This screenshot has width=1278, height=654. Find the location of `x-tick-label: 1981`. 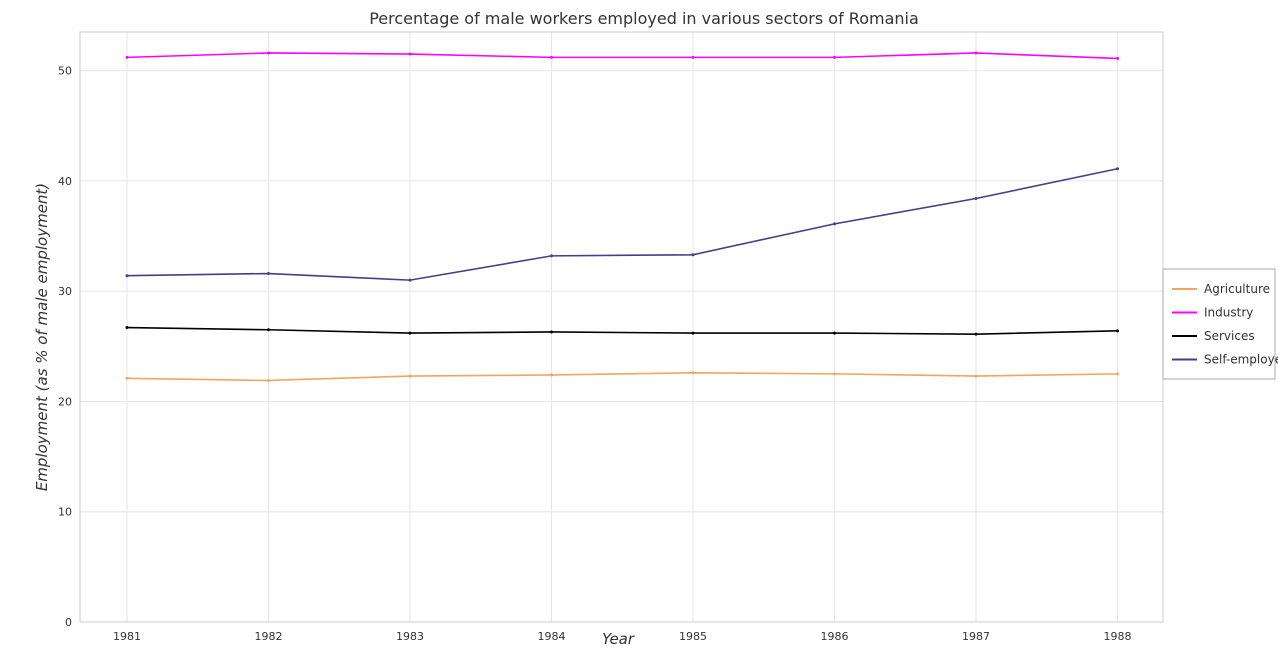

x-tick-label: 1981 is located at coordinates (127, 636).